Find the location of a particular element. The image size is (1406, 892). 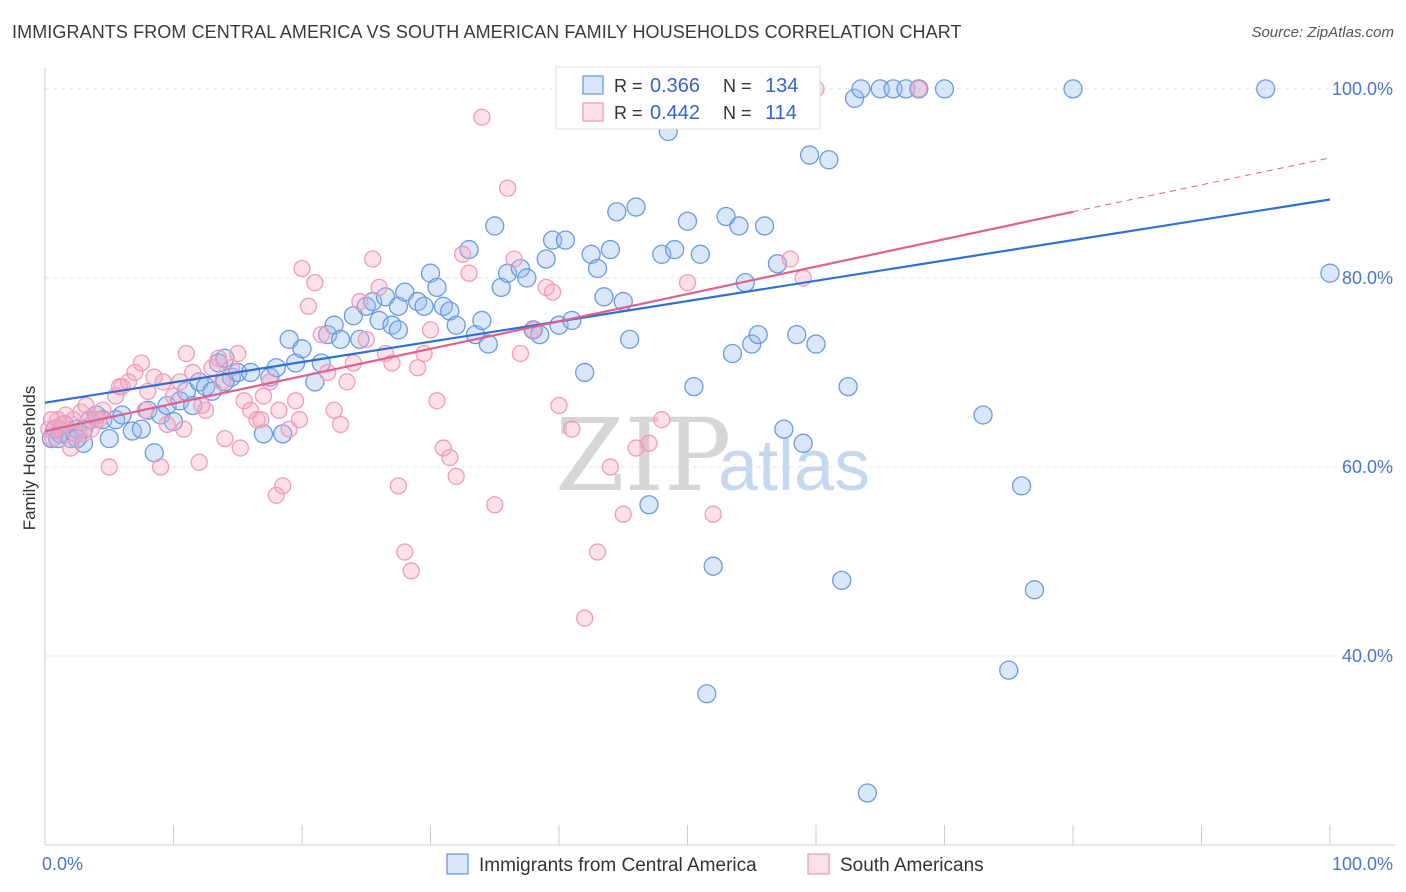

legend-top: R = 0.366 N = 134 R = 0.442 N = 114 is located at coordinates (688, 98).